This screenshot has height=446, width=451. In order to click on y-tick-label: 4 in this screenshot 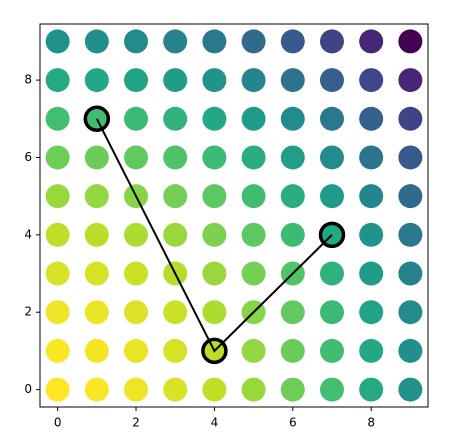, I will do `click(28, 234)`.